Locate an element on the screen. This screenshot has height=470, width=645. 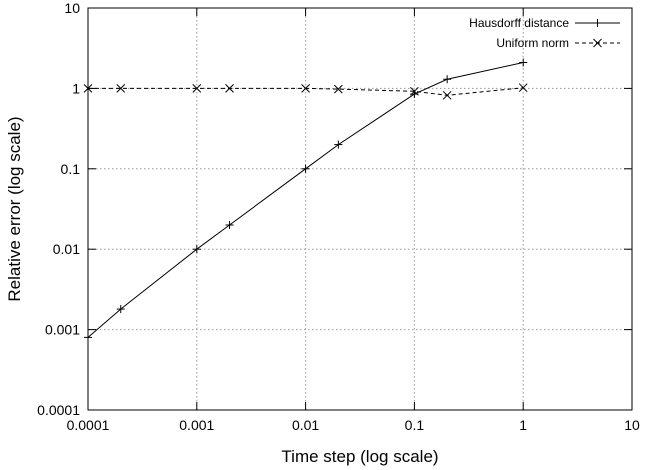
y-tick-label: 0.0001 is located at coordinates (58, 410).